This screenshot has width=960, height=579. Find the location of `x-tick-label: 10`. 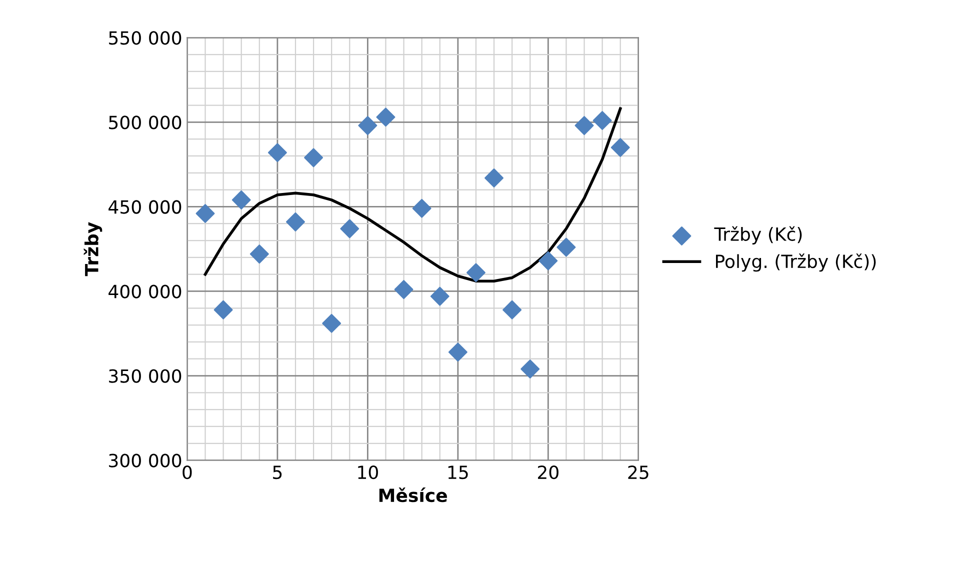

x-tick-label: 10 is located at coordinates (368, 472).